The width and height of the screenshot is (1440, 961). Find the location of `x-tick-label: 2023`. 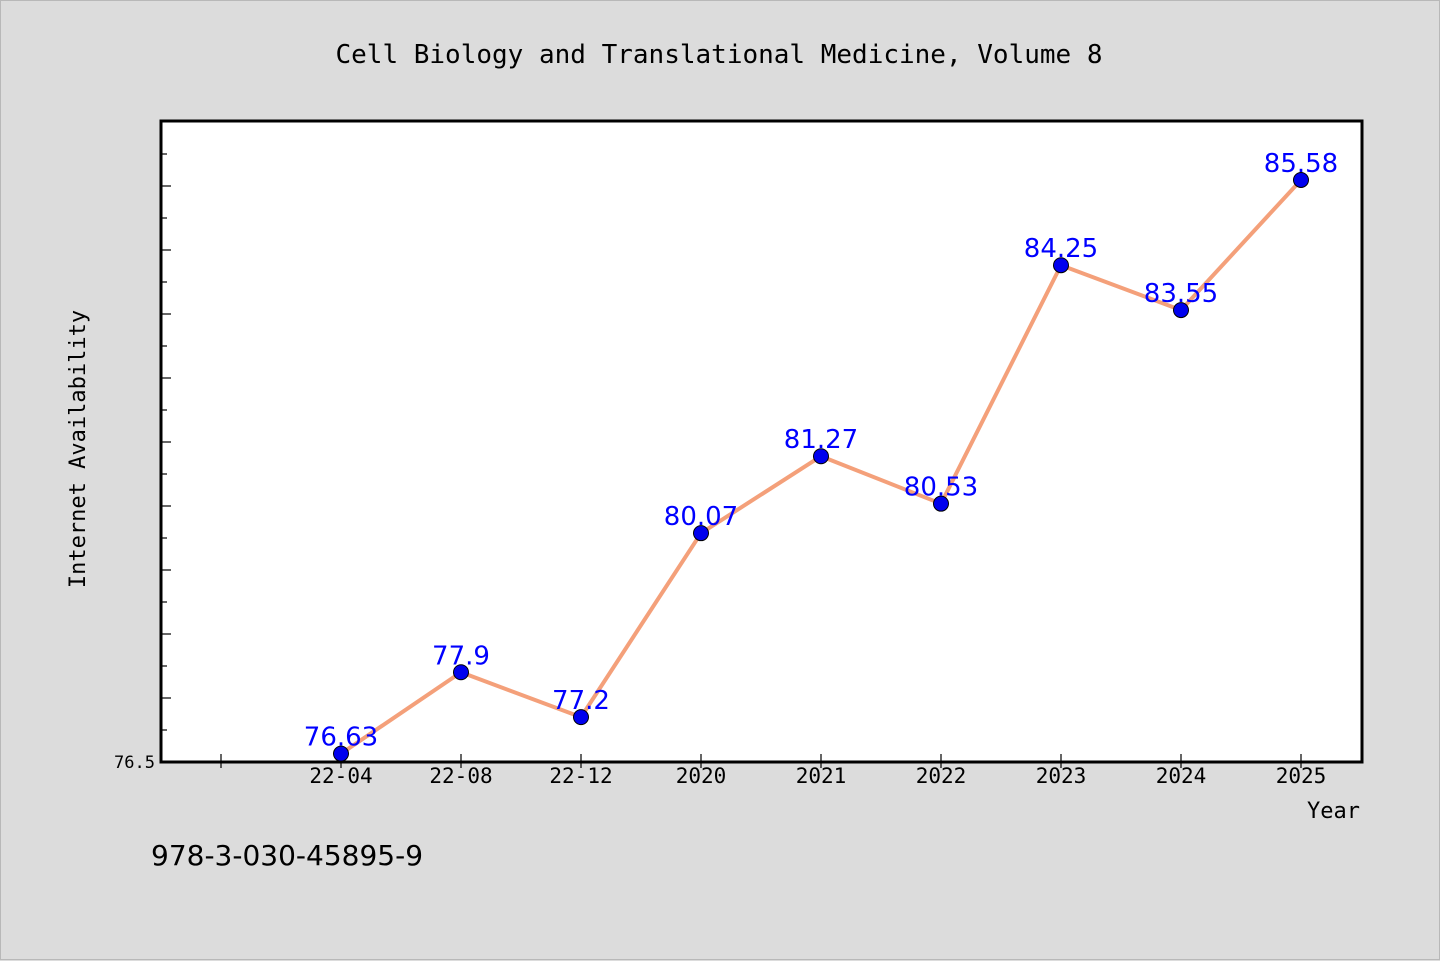

x-tick-label: 2023 is located at coordinates (1061, 776).